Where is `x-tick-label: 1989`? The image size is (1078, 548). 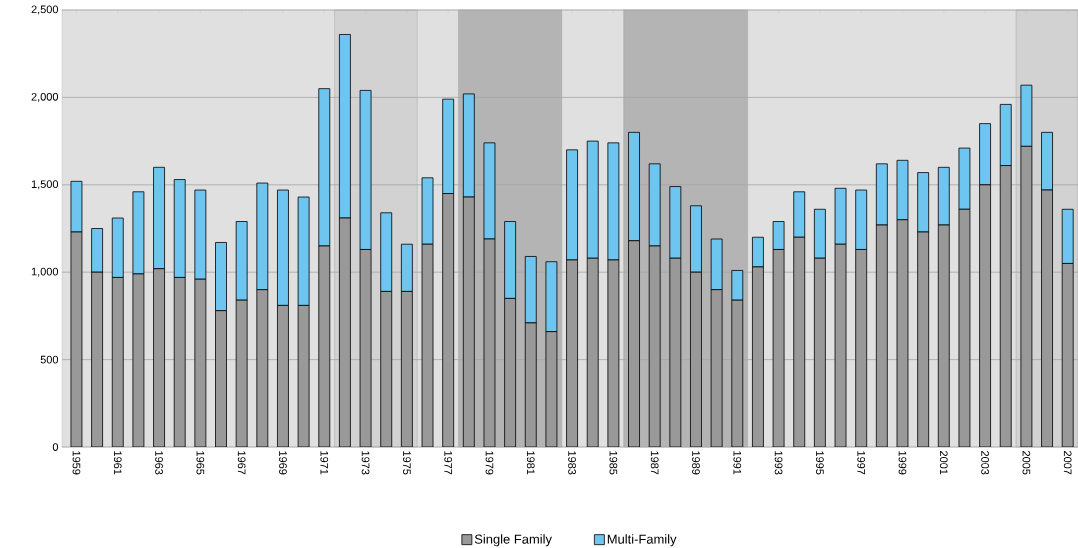
x-tick-label: 1989 is located at coordinates (696, 463).